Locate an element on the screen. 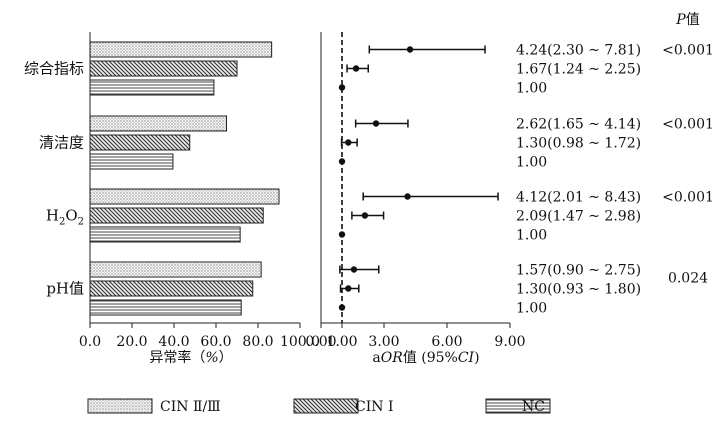 Image resolution: width=721 pixels, height=425 pixels. bar-x-ticks: 0.0 20.0 40.0 60.0 80.0 100.0 is located at coordinates (199, 336).